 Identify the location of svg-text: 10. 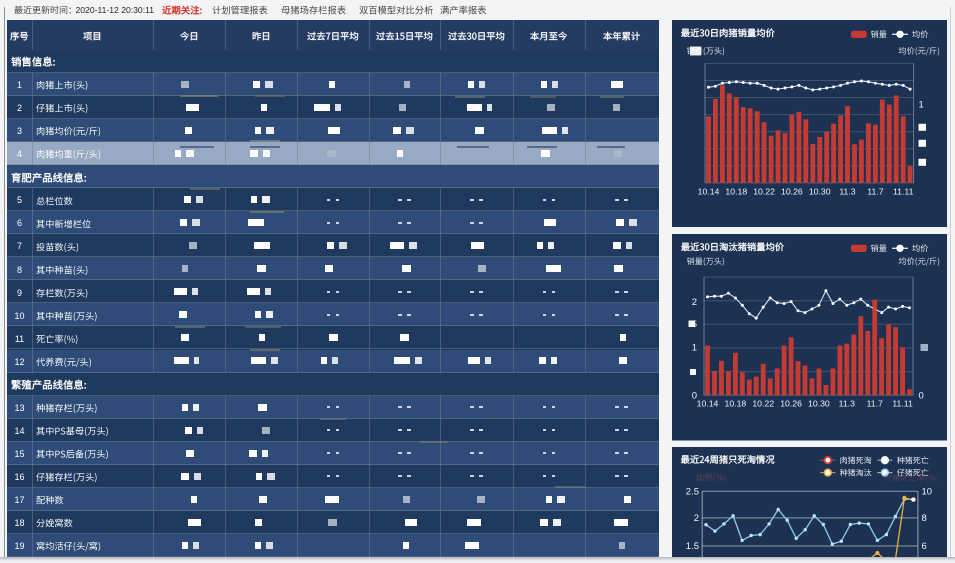
(927, 492).